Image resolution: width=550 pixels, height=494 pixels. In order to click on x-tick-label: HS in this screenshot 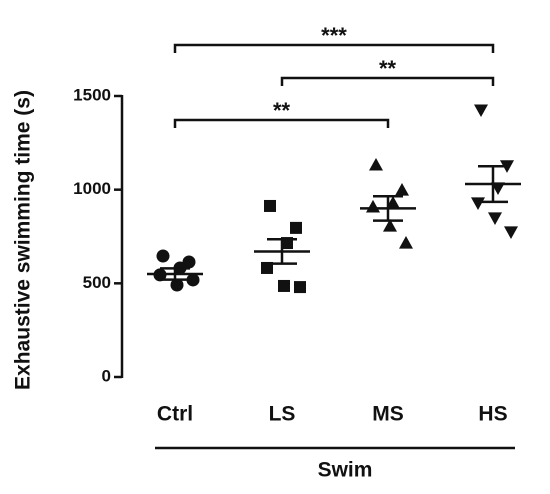, I will do `click(492, 414)`.